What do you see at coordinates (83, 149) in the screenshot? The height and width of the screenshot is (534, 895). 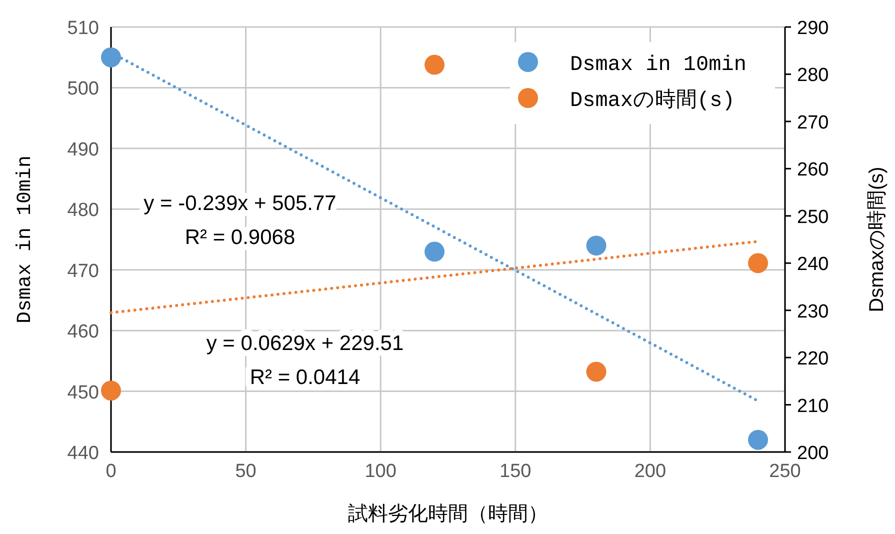 I see `y-tick-label: 490` at bounding box center [83, 149].